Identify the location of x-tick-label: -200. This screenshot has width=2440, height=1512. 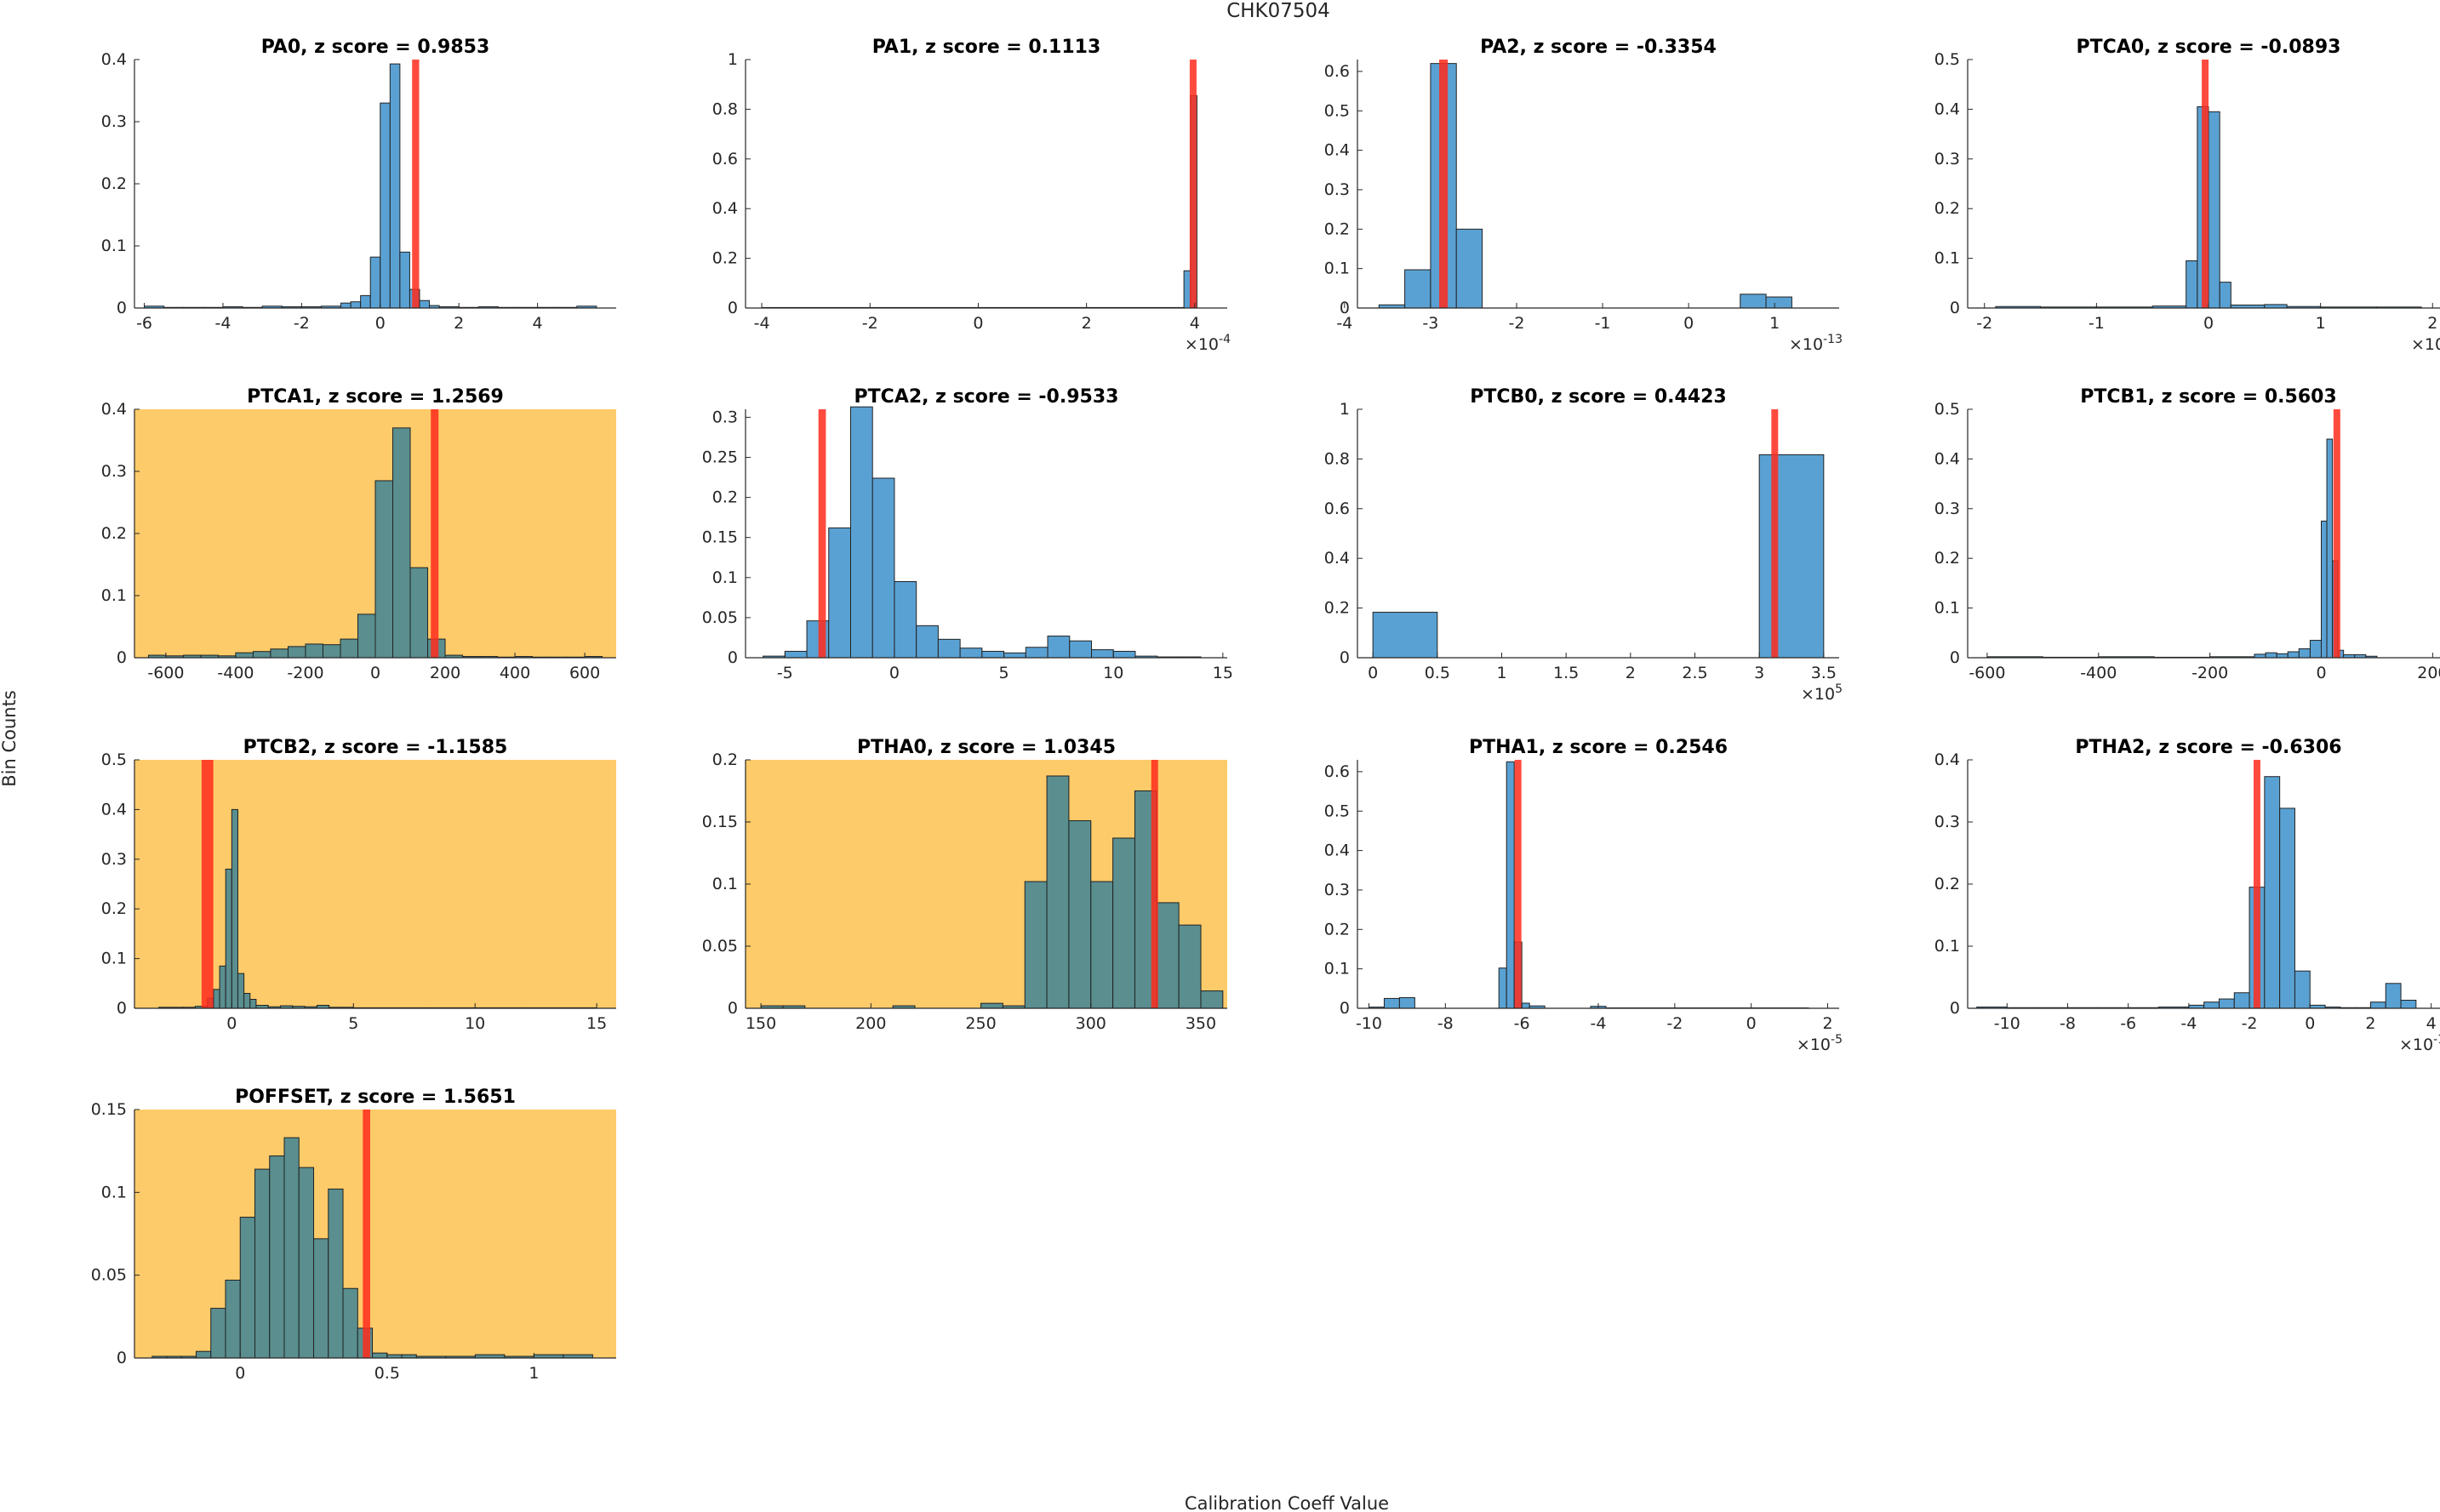
(305, 673).